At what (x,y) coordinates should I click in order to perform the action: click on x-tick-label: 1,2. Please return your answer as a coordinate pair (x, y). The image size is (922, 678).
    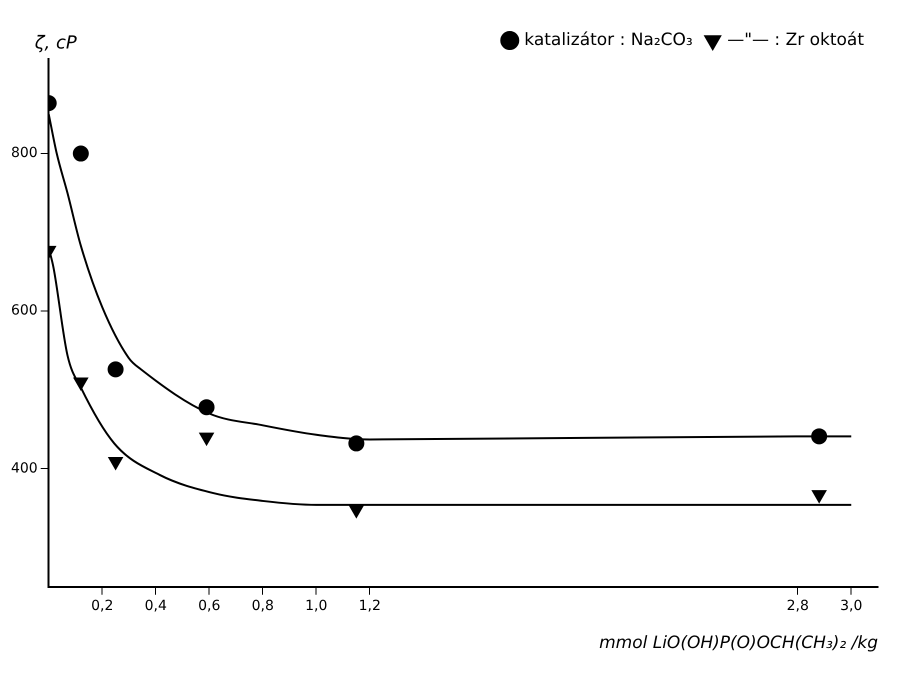
    Looking at the image, I should click on (369, 606).